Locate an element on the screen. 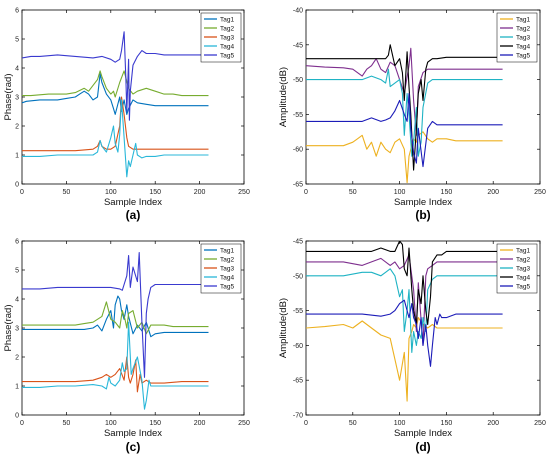  legend-box is located at coordinates (221, 37).